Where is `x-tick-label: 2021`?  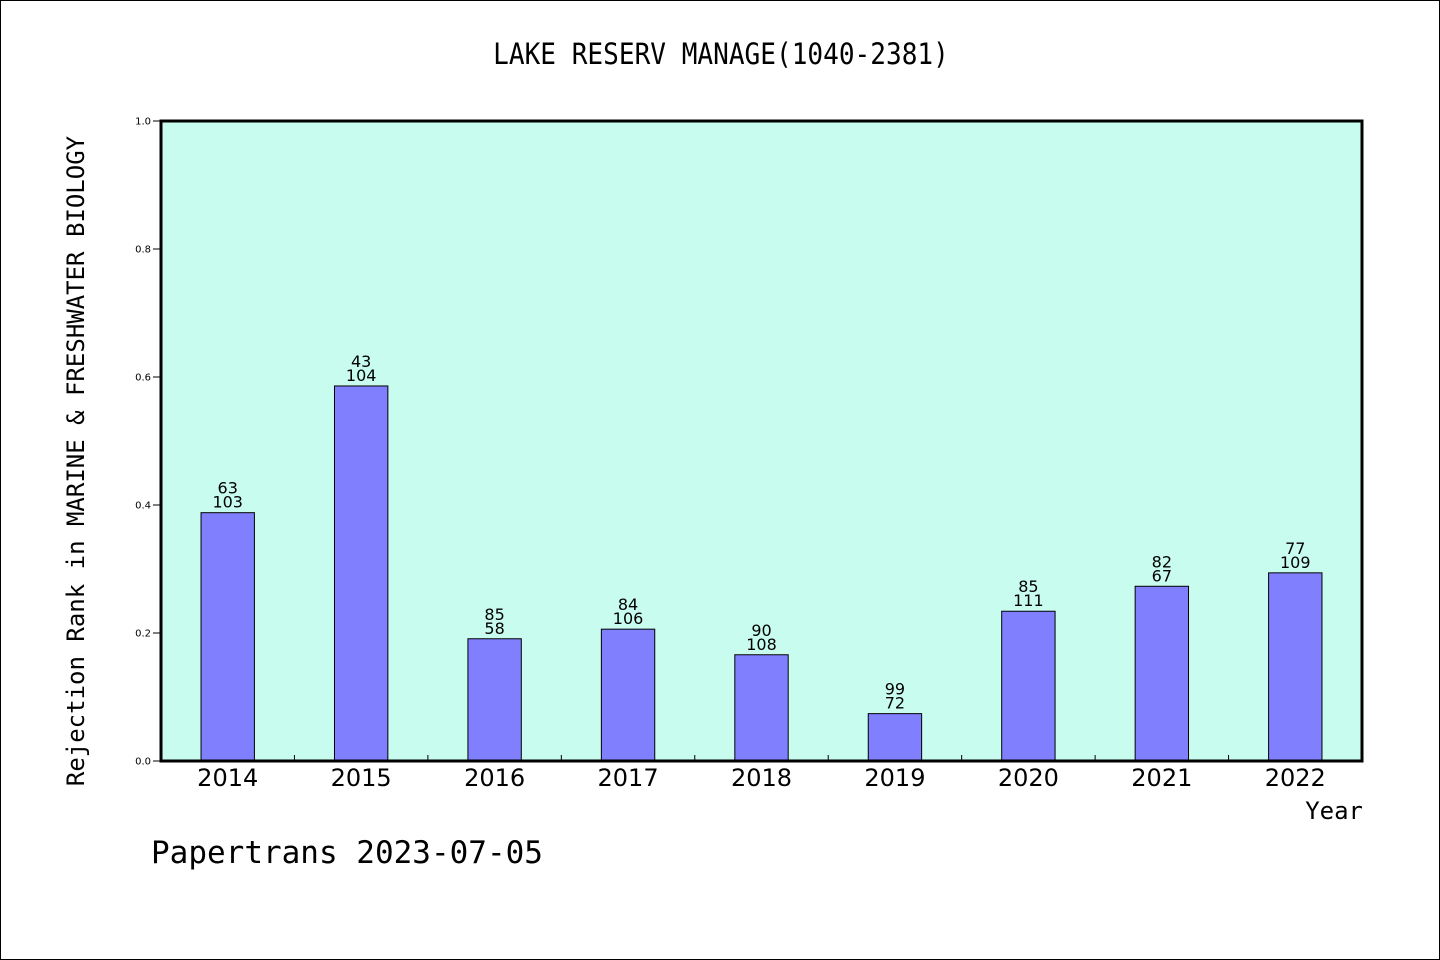 x-tick-label: 2021 is located at coordinates (1161, 778).